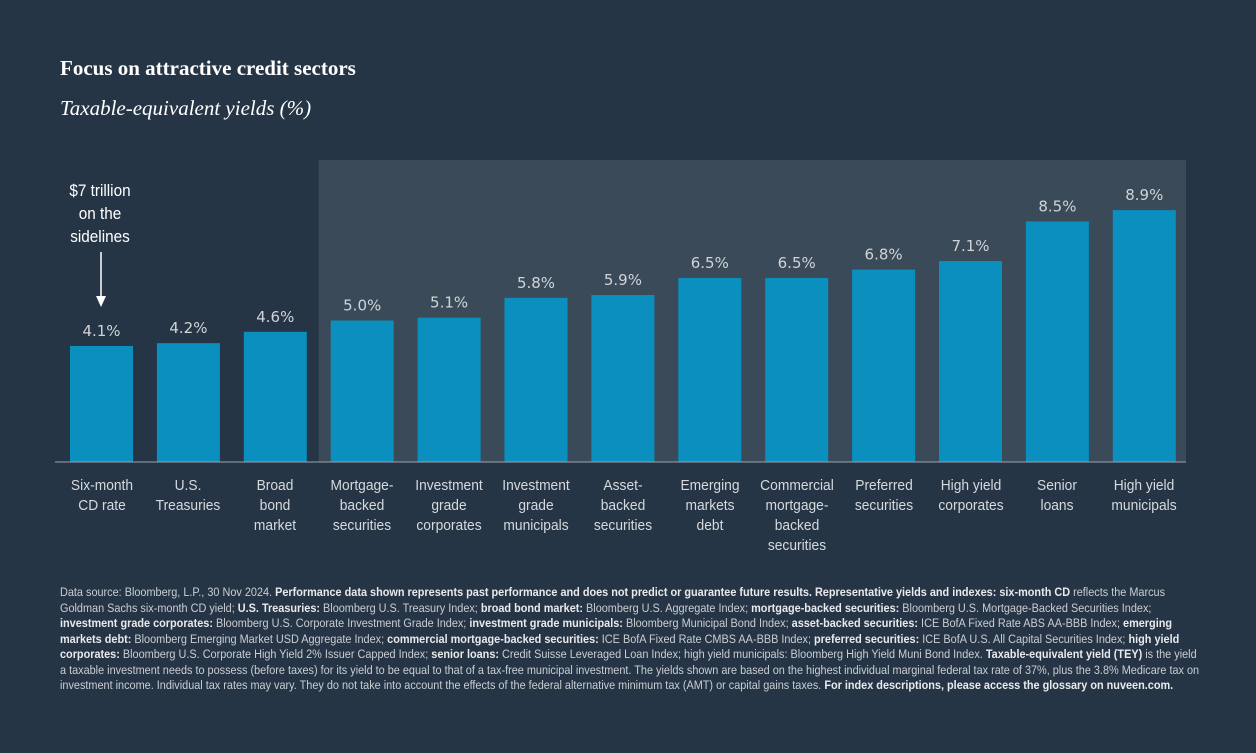 The height and width of the screenshot is (753, 1256). Describe the element at coordinates (710, 525) in the screenshot. I see `category-label-line: debt` at that location.